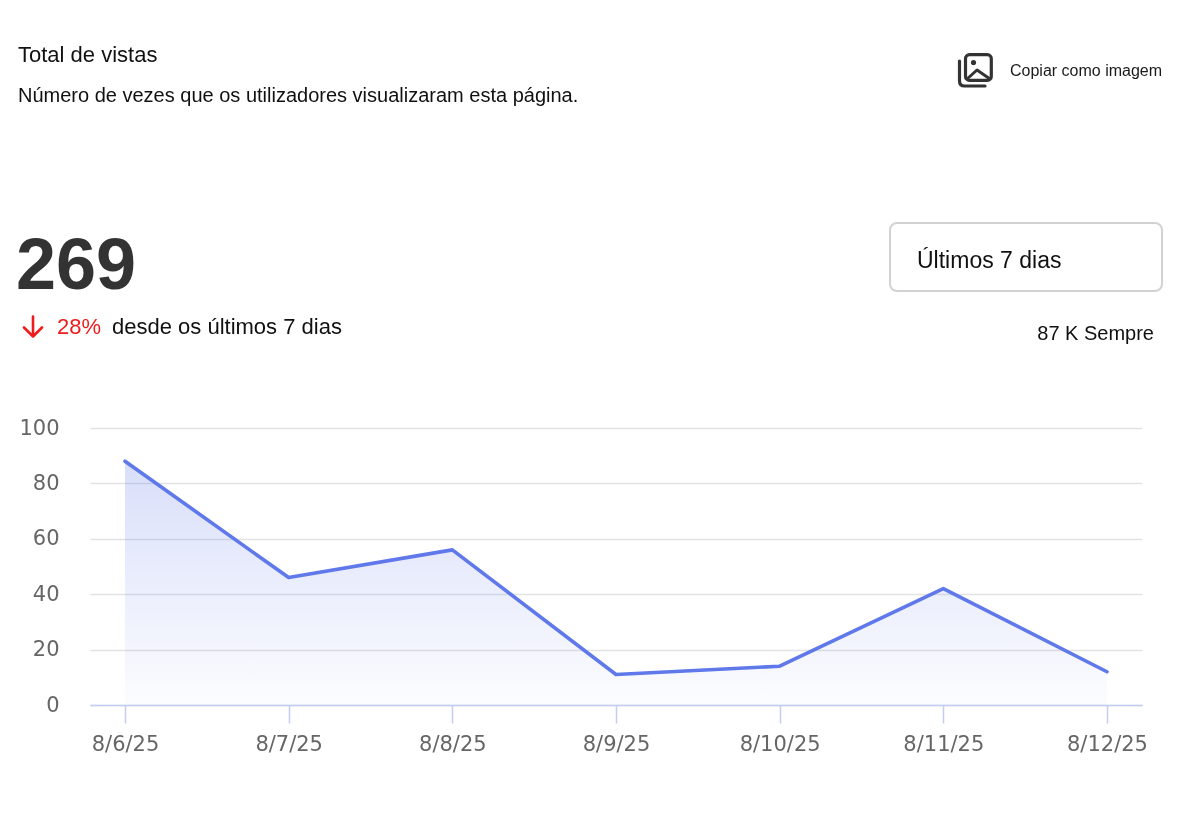 This screenshot has height=818, width=1182. What do you see at coordinates (944, 743) in the screenshot?
I see `x-tick-label: 8/11/25` at bounding box center [944, 743].